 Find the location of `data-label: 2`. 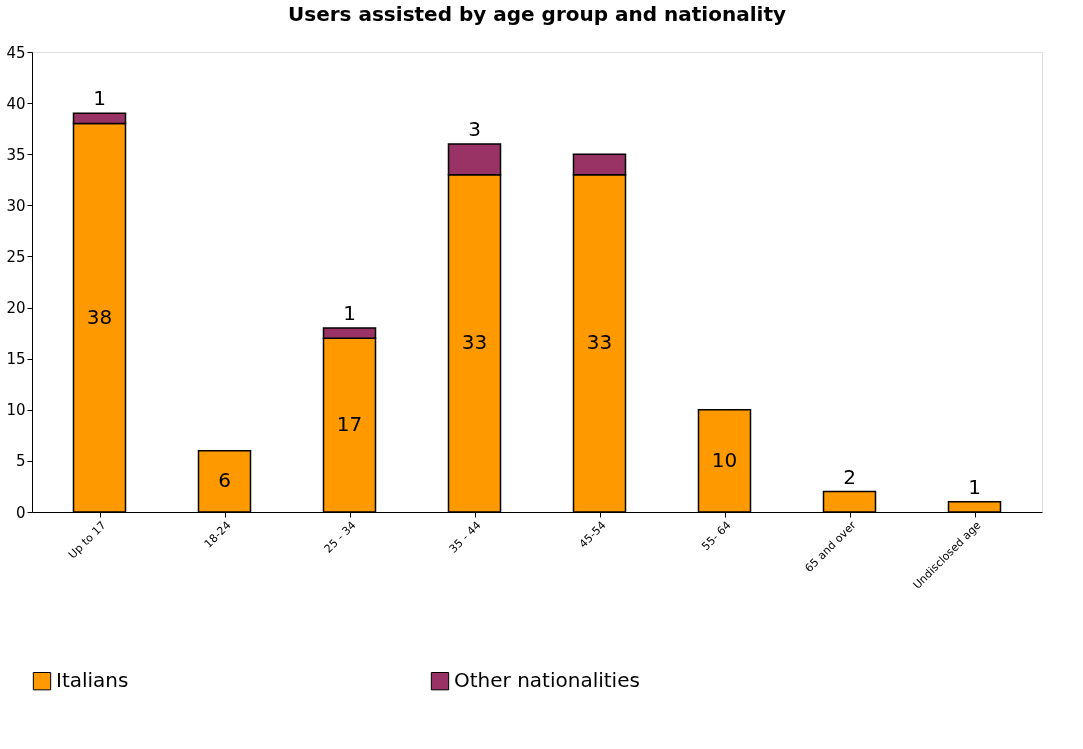

data-label: 2 is located at coordinates (849, 476).